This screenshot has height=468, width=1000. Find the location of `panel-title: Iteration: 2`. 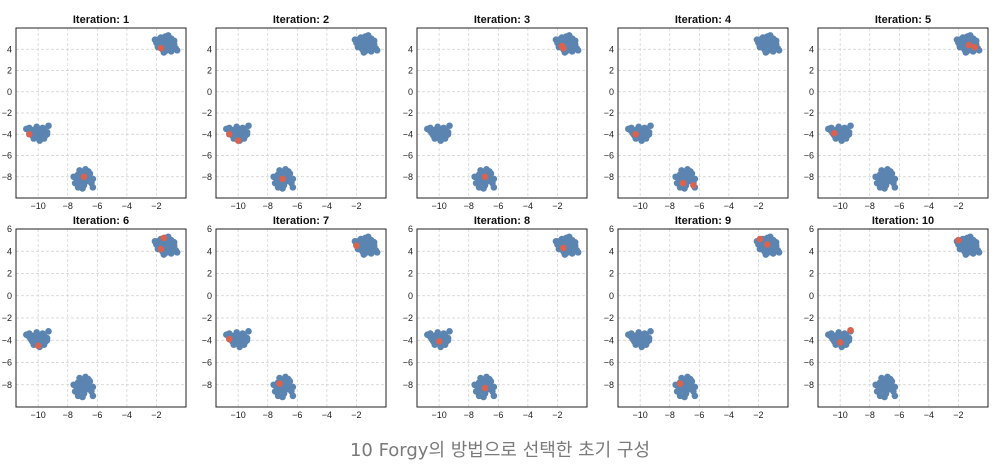

panel-title: Iteration: 2 is located at coordinates (301, 20).